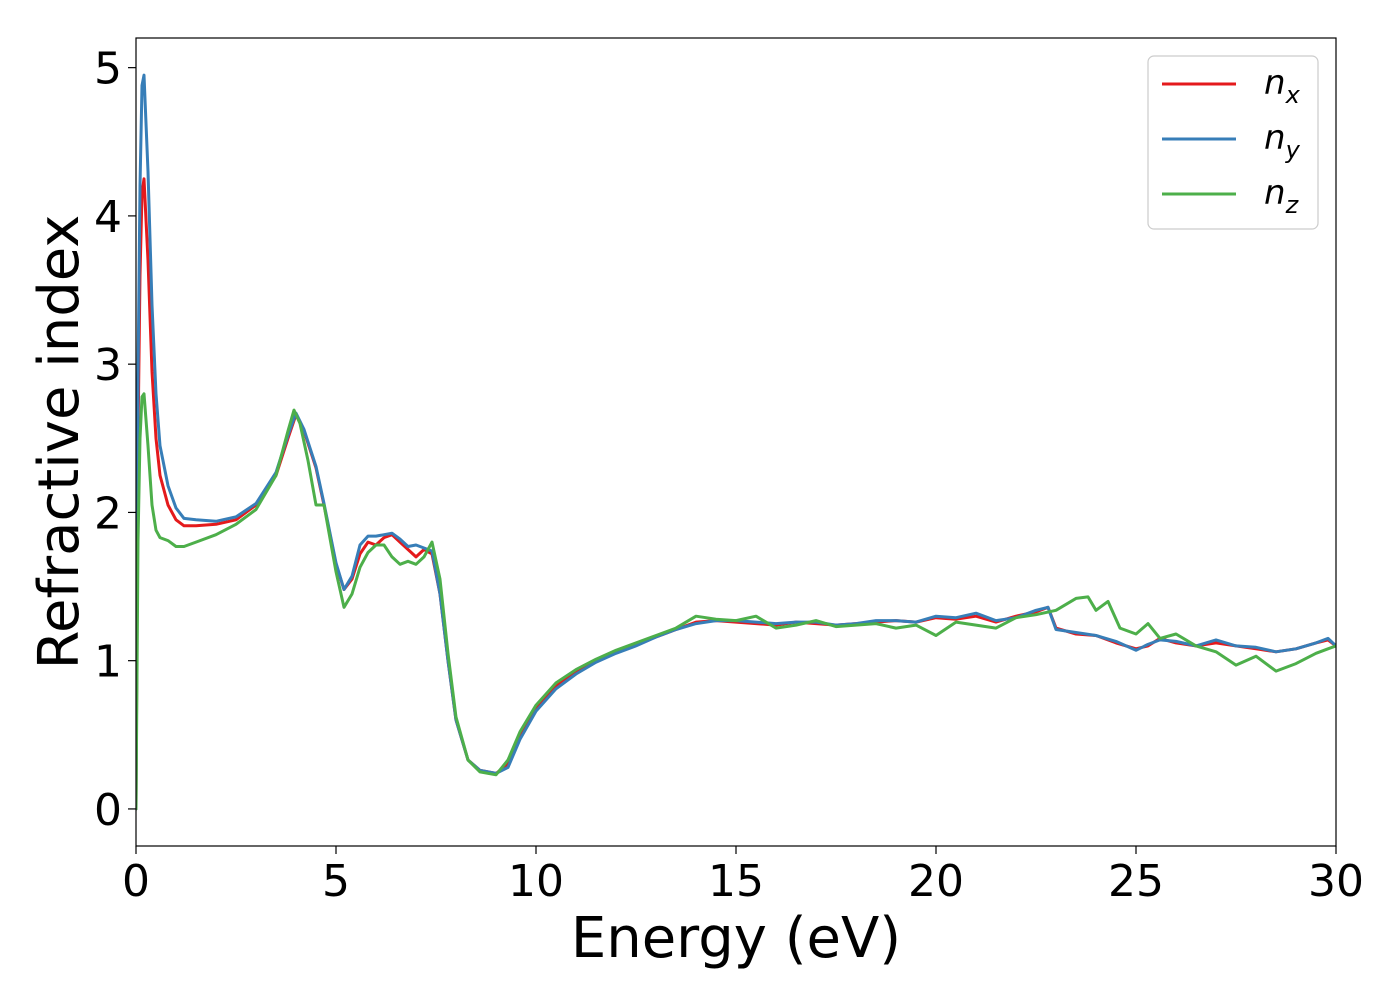 The width and height of the screenshot is (1400, 1000). Describe the element at coordinates (1336, 881) in the screenshot. I see `x-tick-label: 30` at that location.